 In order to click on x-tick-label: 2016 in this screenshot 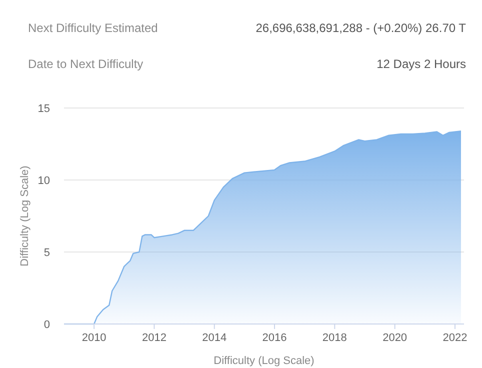, I will do `click(274, 338)`.